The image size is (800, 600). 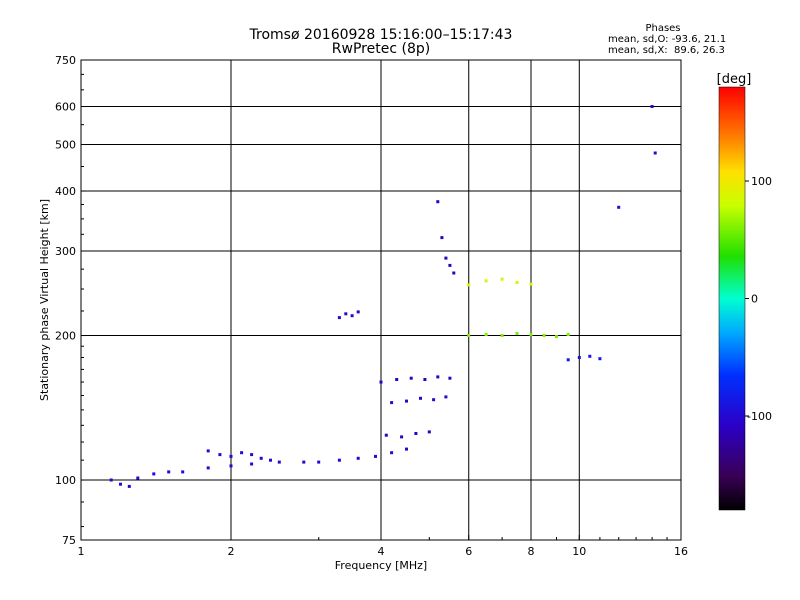 I want to click on phase-stats-x-mode: mean, sd,X: 89.6, 26.3, so click(x=666, y=50).